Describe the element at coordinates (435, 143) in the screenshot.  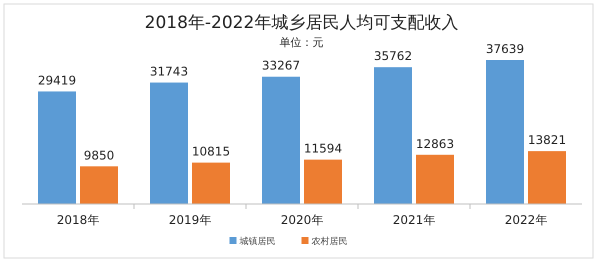
I see `data-label: 12863` at that location.